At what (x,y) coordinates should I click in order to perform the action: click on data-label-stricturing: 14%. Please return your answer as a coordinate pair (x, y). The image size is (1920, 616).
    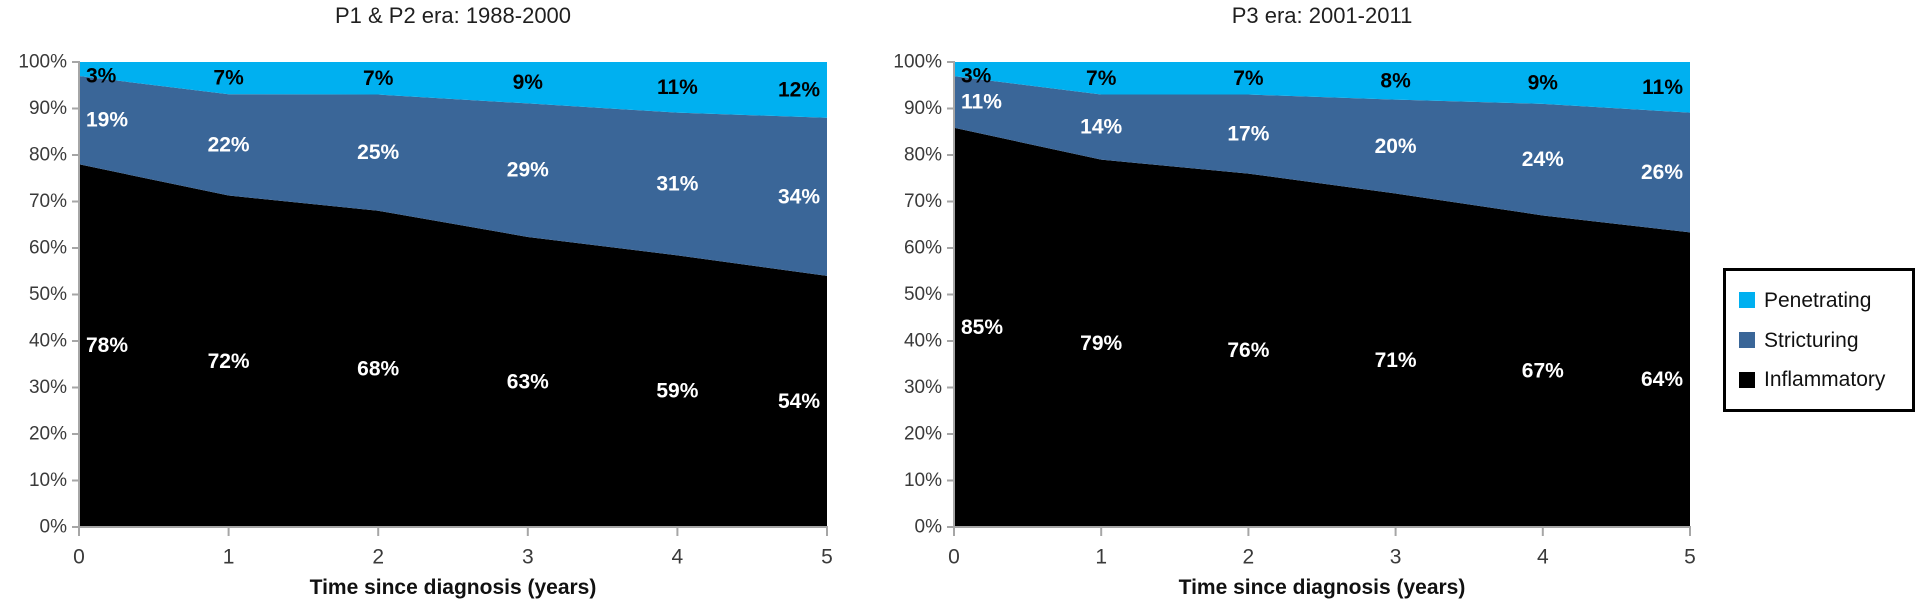
    Looking at the image, I should click on (1101, 127).